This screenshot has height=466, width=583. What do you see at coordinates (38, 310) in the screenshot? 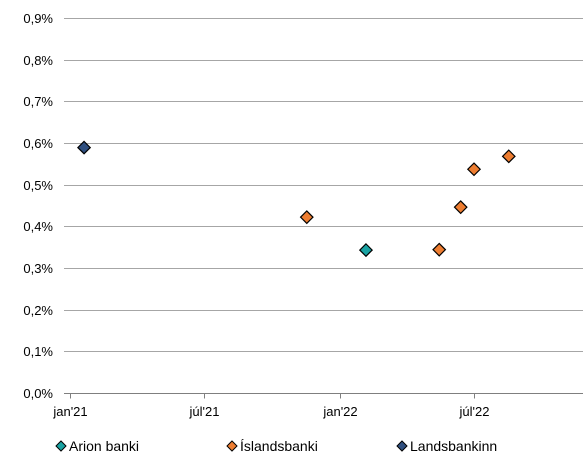
I see `y-tick-label: 0,2%` at bounding box center [38, 310].